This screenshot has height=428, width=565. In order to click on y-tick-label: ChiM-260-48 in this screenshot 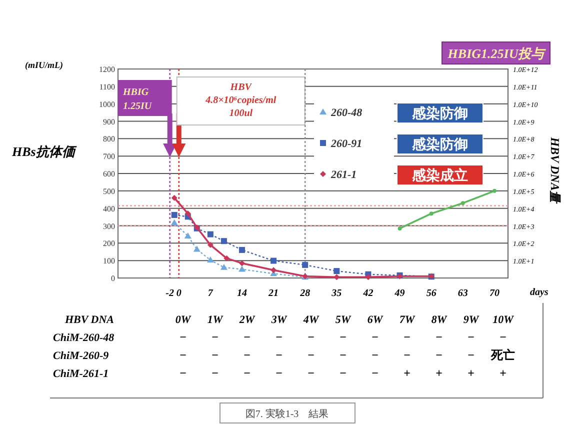, I will do `click(84, 338)`.